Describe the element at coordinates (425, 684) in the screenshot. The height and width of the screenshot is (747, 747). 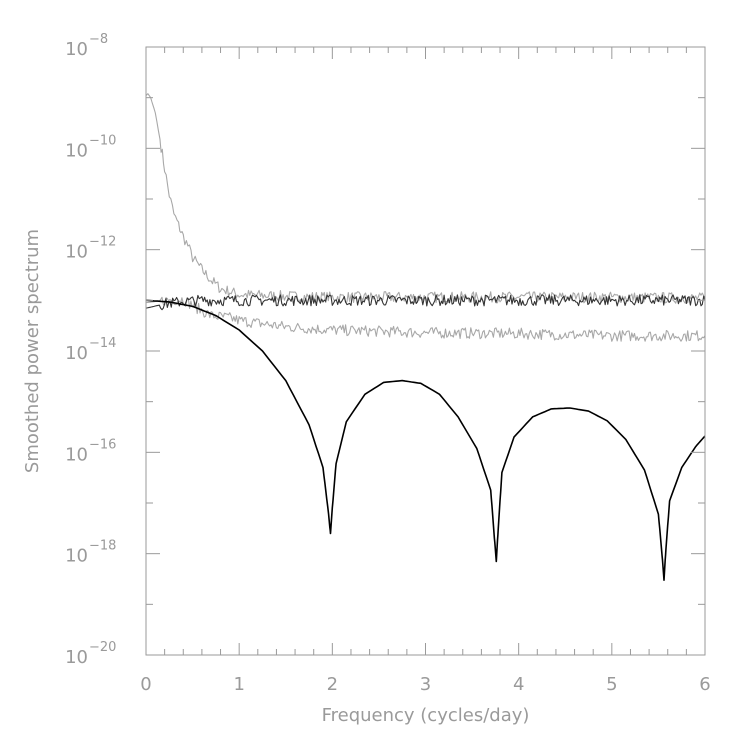
I see `x-tick-label: 3` at that location.